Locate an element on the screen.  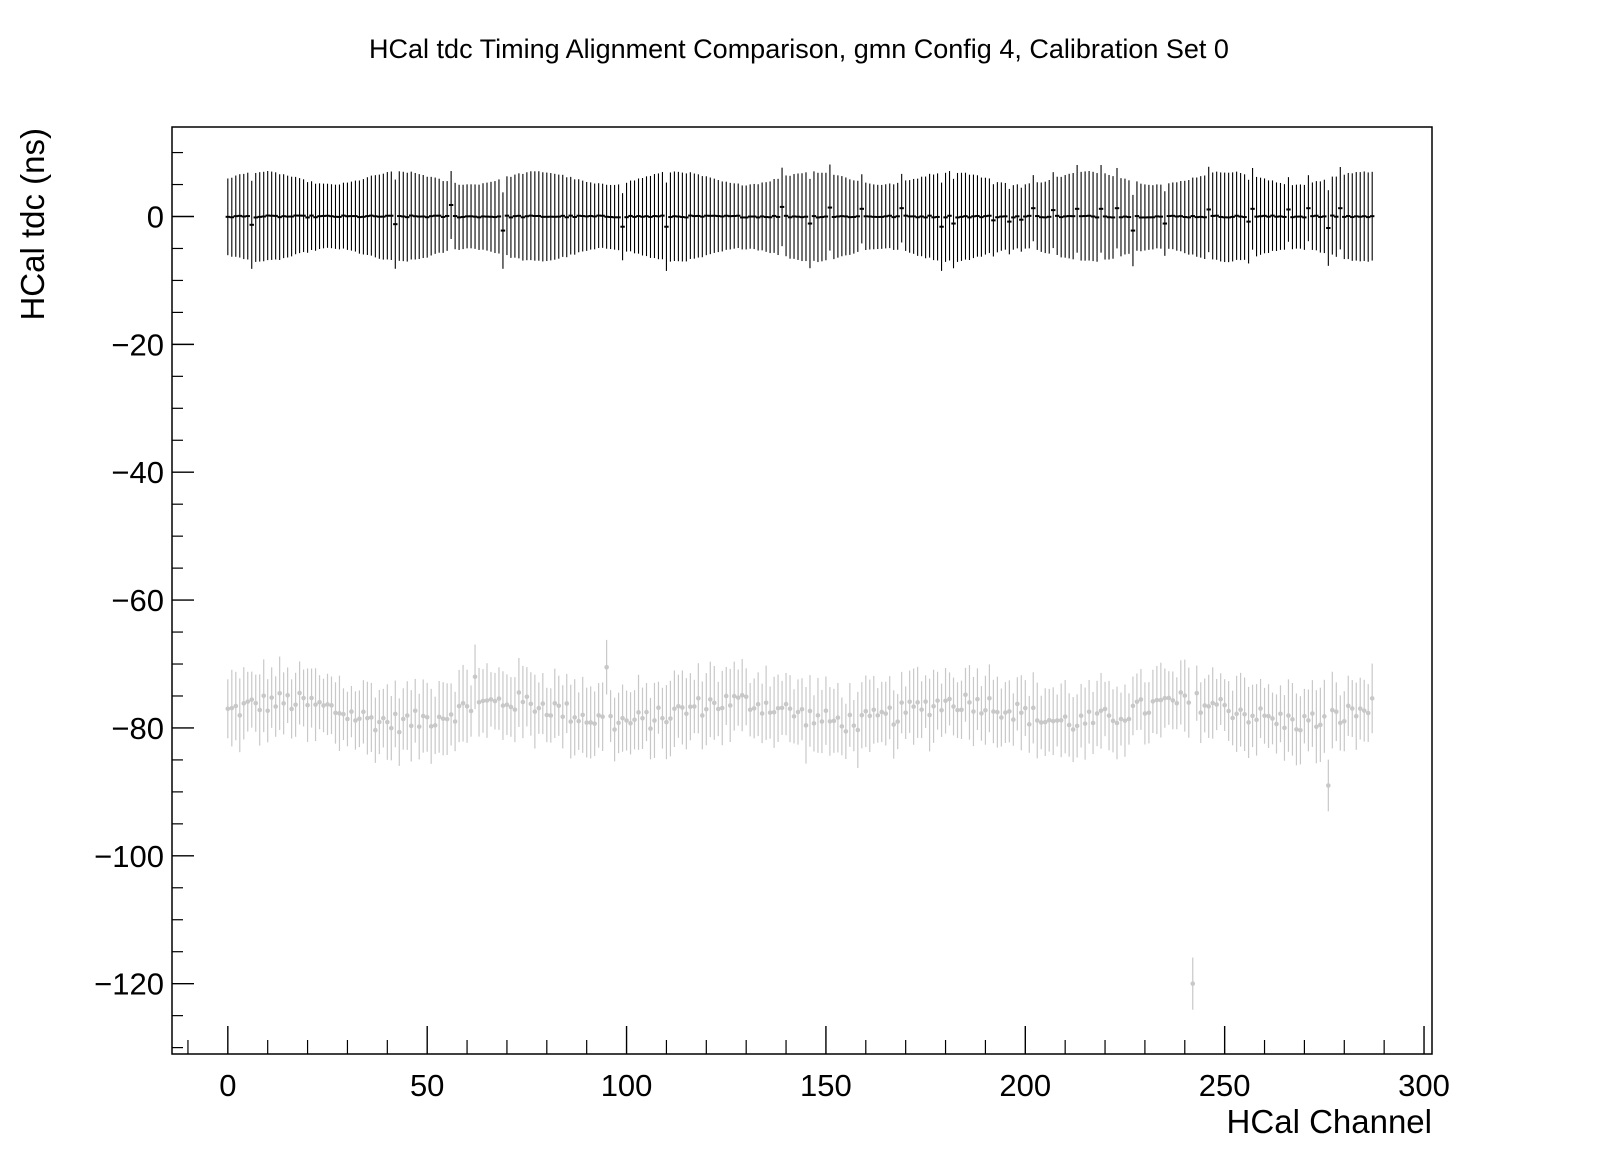
x-tick-label: 300 is located at coordinates (1424, 1085).